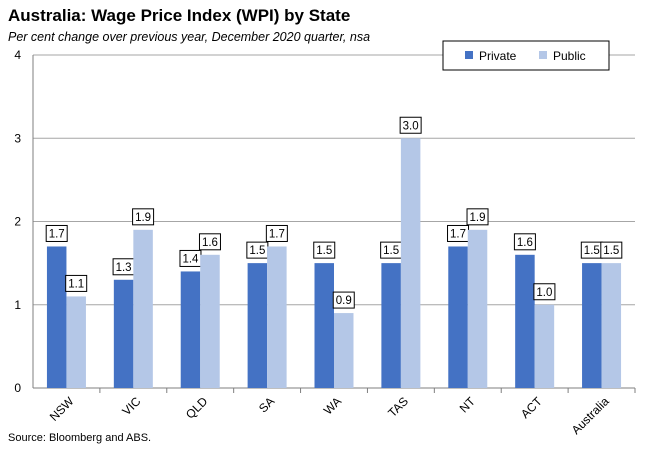  I want to click on data-label: 1.1, so click(76, 284).